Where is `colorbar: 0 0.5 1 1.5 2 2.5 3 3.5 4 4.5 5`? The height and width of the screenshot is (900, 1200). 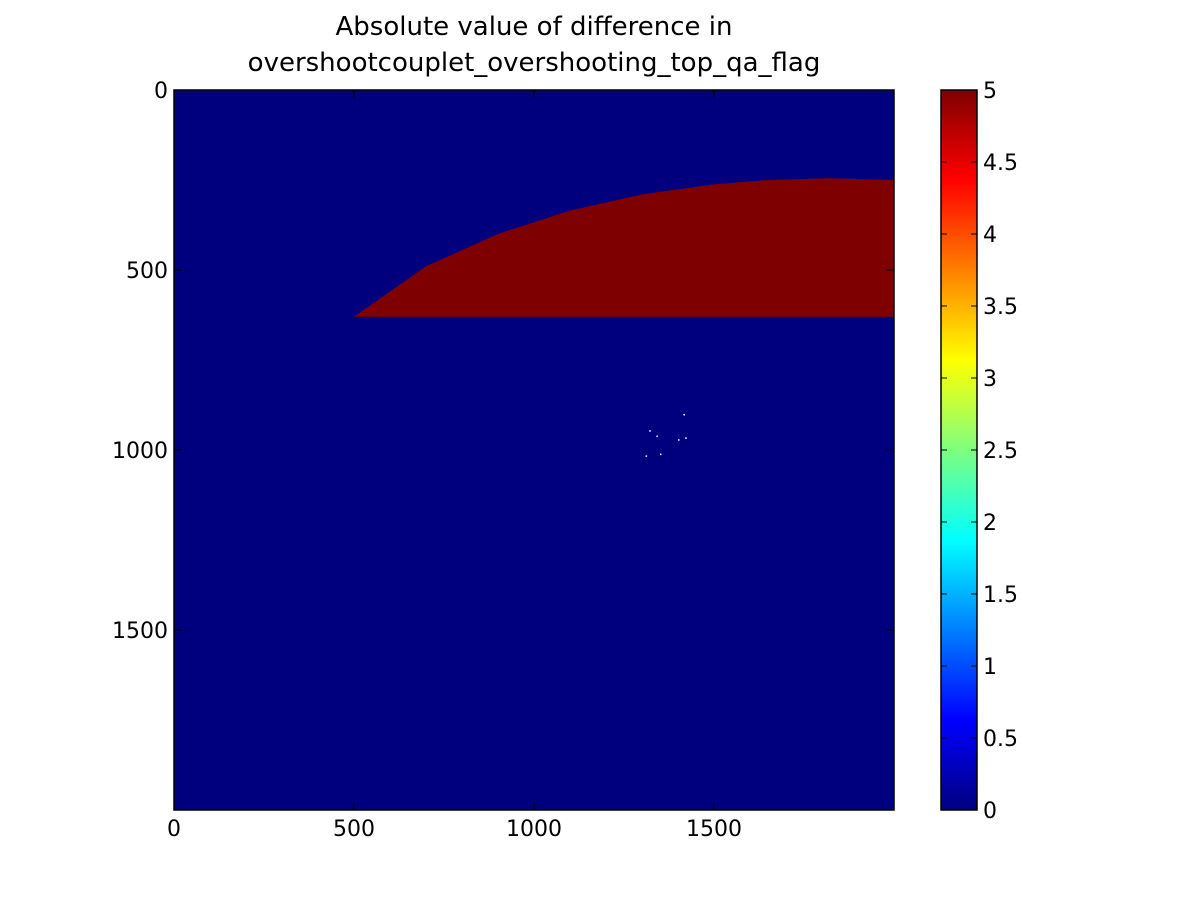
colorbar: 0 0.5 1 1.5 2 2.5 3 3.5 4 4.5 5 is located at coordinates (979, 451).